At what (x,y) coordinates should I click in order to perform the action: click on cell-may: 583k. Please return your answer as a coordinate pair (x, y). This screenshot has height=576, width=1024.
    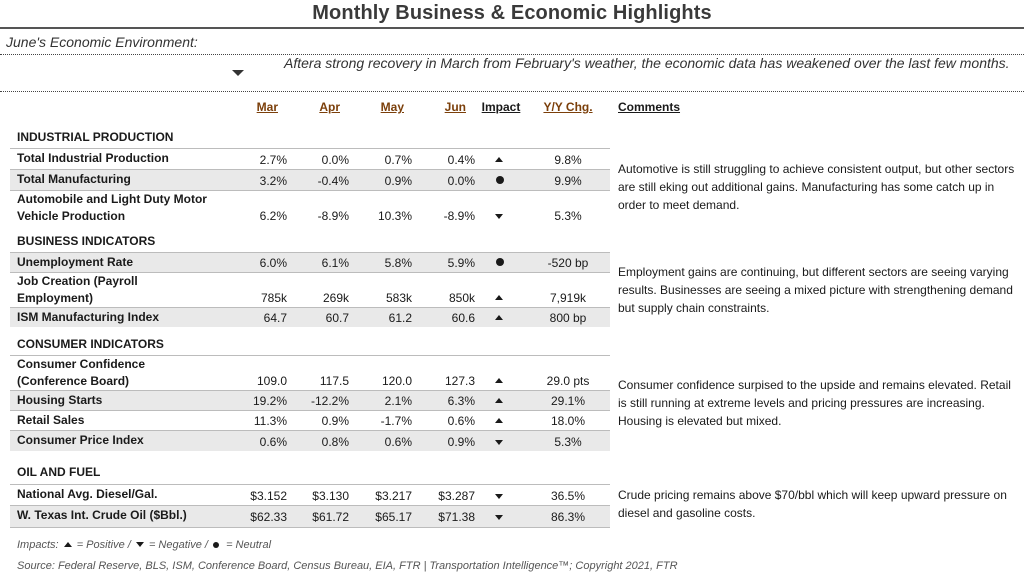
    Looking at the image, I should click on (398, 298).